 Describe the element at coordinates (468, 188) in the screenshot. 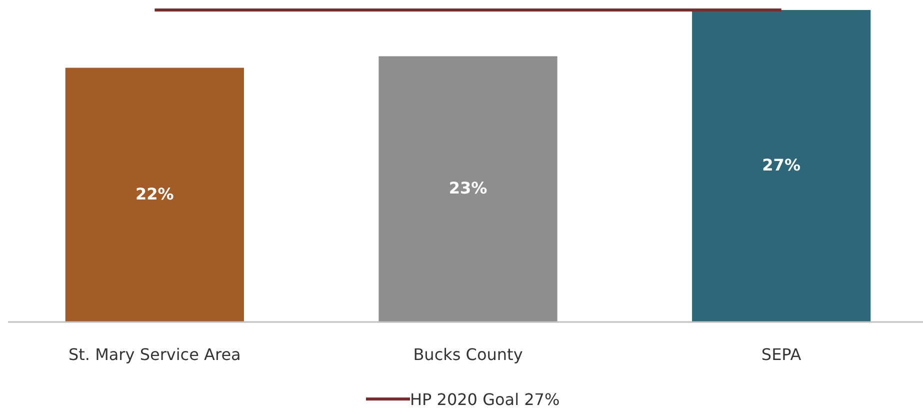

I see `data-label: 23%` at that location.